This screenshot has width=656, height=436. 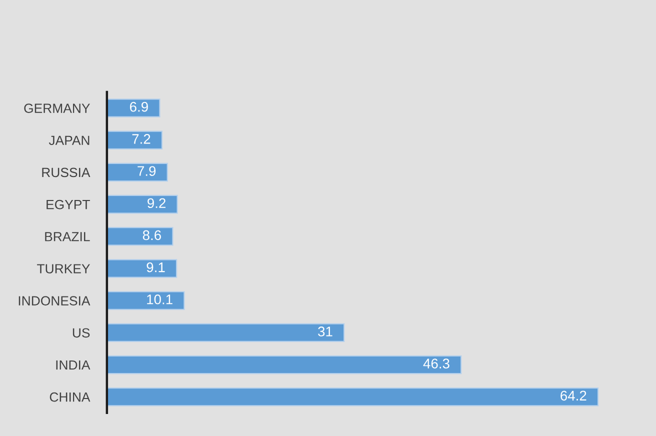 What do you see at coordinates (68, 205) in the screenshot?
I see `y-tick-label: EGYPT` at bounding box center [68, 205].